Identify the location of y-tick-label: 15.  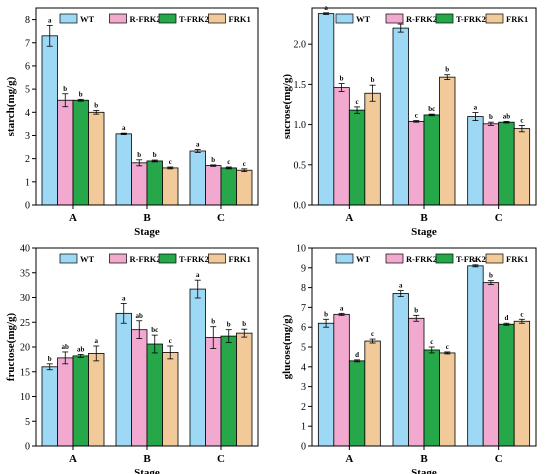
(25, 372).